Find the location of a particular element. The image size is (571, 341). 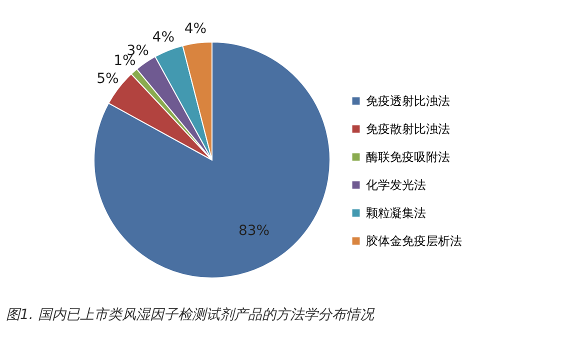

legend-label: 免疫散射比浊法 is located at coordinates (408, 129).